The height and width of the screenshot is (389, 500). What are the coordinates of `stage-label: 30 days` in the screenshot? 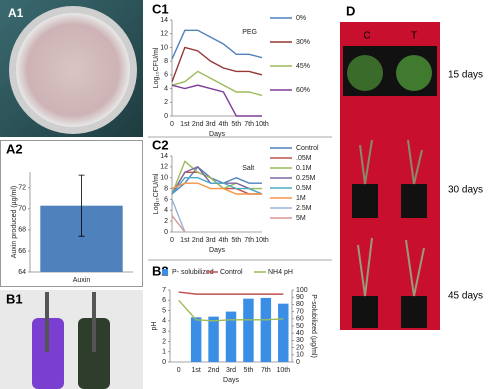 It's located at (465, 190).